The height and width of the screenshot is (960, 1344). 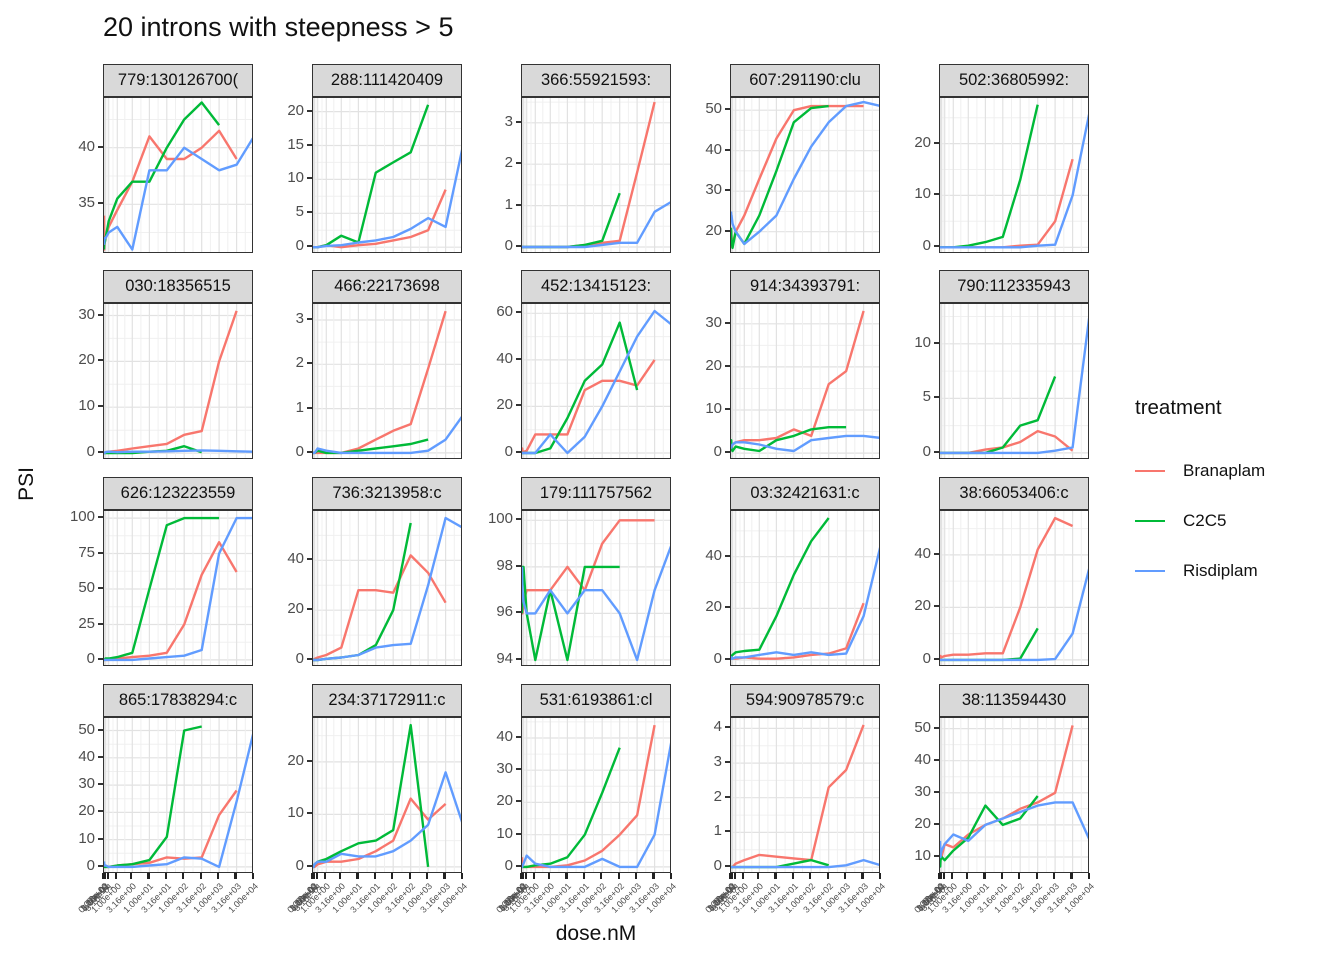 I want to click on facet-strip: 466:22173698, so click(x=387, y=286).